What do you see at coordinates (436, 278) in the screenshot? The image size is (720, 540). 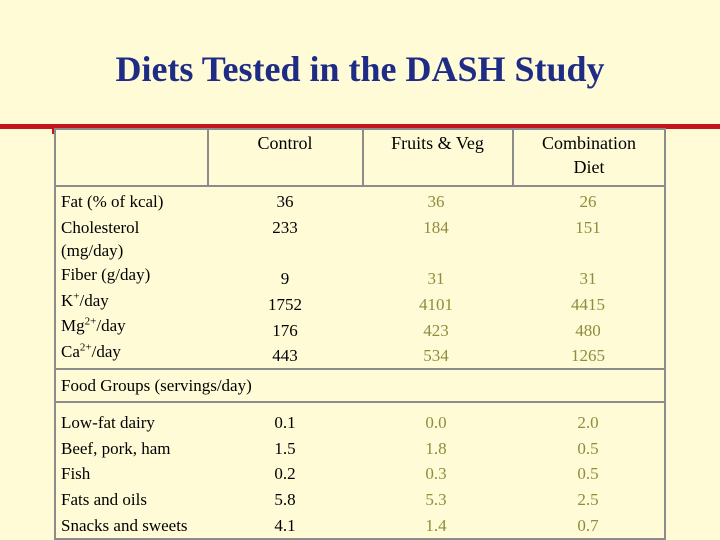 I see `cell-fruits-fiber: 31` at bounding box center [436, 278].